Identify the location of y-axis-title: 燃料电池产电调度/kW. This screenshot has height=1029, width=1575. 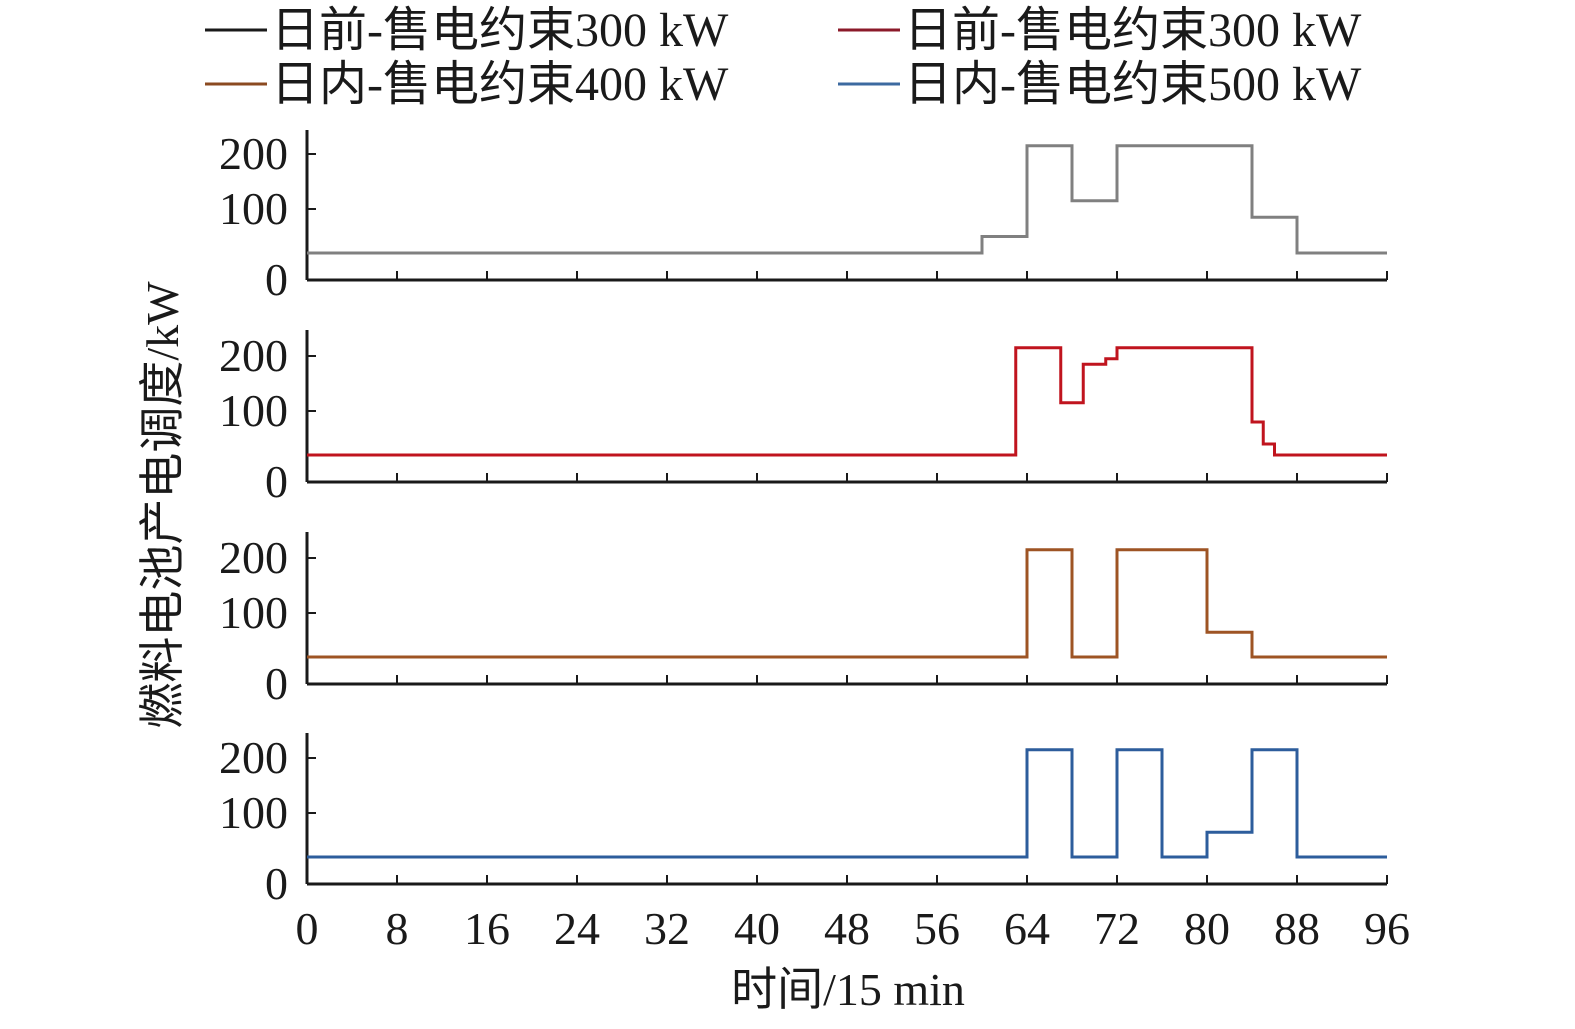
(162, 505).